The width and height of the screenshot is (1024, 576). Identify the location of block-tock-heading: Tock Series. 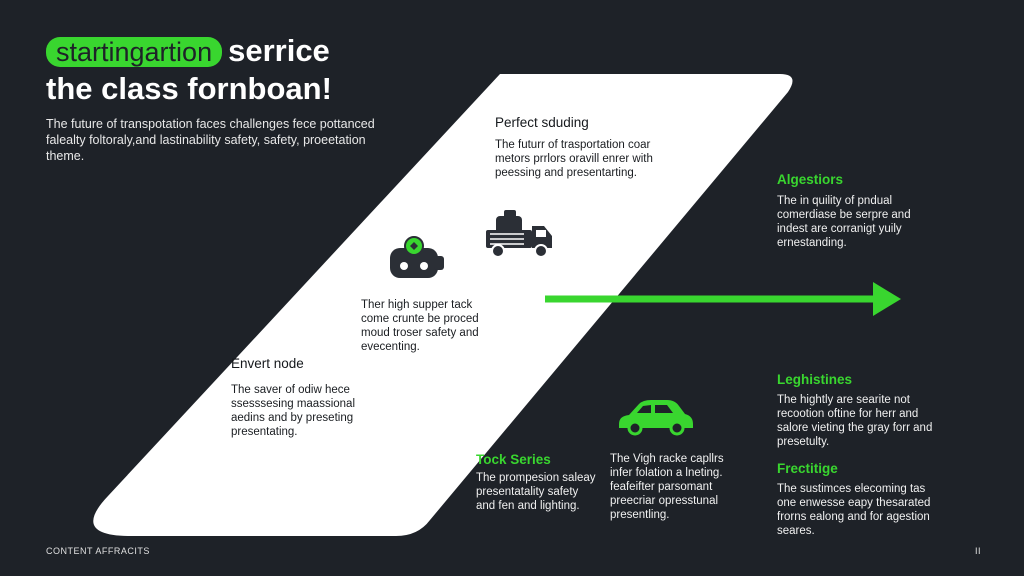
(513, 459).